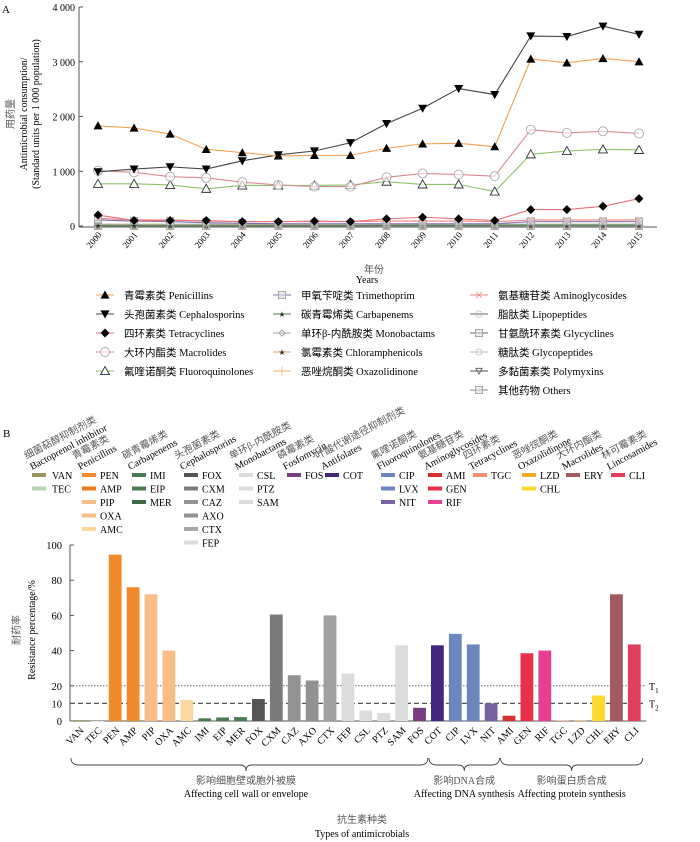  What do you see at coordinates (520, 390) in the screenshot?
I see `legend-item: 其他药物 Others` at bounding box center [520, 390].